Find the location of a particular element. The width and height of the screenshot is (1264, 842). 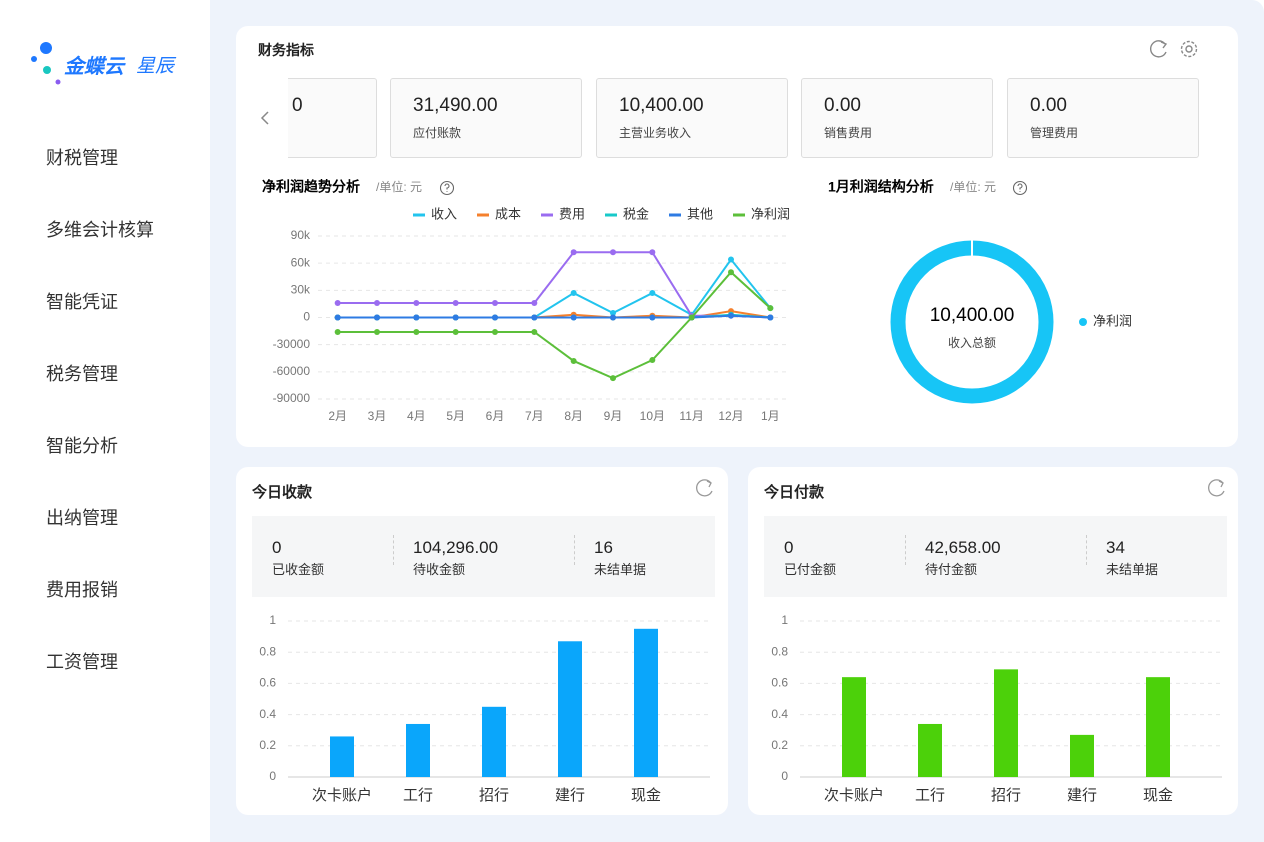

metric-card: 10,400.00 主营业务收入 is located at coordinates (692, 118).